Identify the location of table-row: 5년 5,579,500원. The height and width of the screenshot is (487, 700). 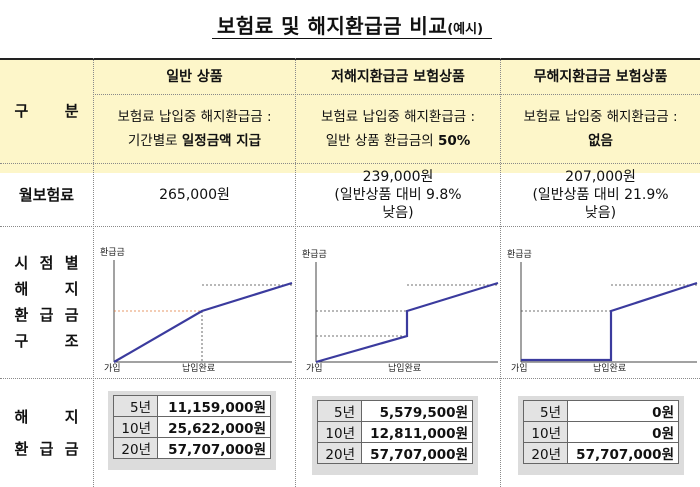
(395, 411).